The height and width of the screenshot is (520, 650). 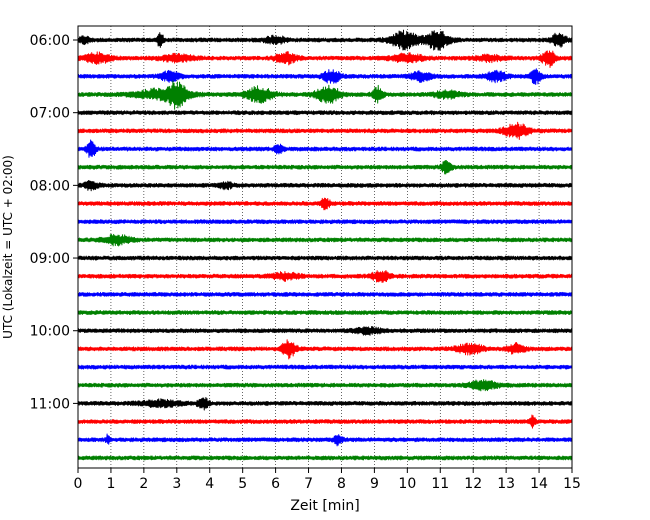 What do you see at coordinates (506, 484) in the screenshot?
I see `x-tick-label-13: 13` at bounding box center [506, 484].